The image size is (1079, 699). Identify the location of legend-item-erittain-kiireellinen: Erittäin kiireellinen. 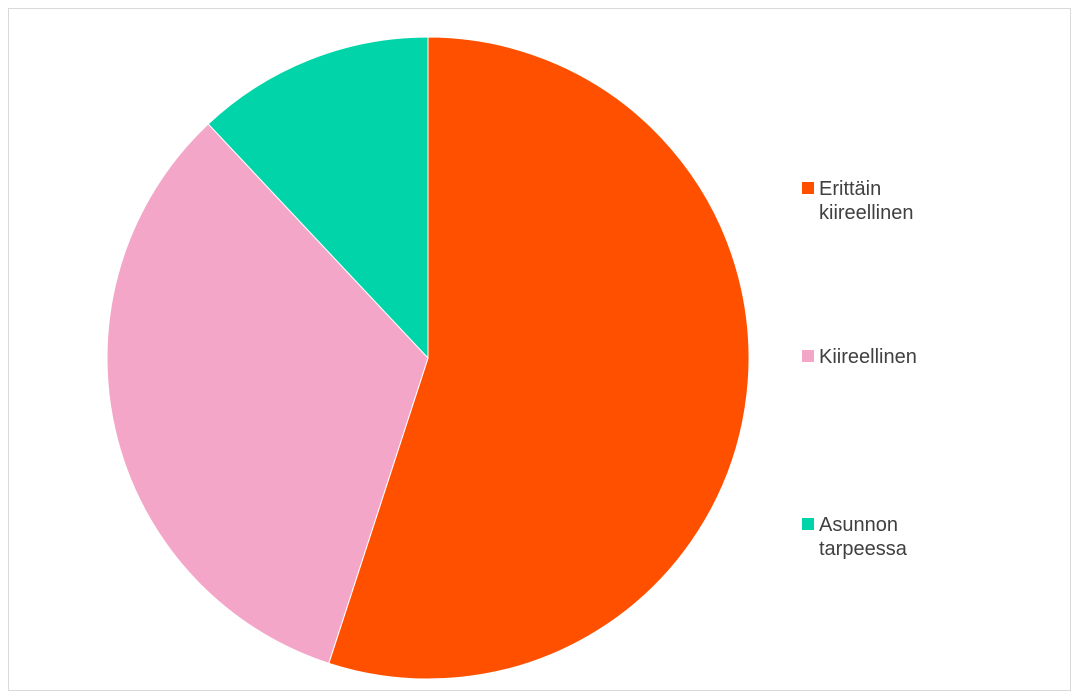
(875, 201).